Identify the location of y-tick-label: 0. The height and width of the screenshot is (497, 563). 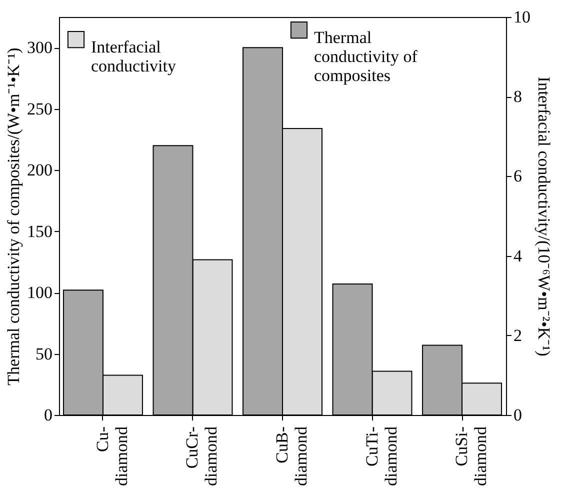
(48, 415).